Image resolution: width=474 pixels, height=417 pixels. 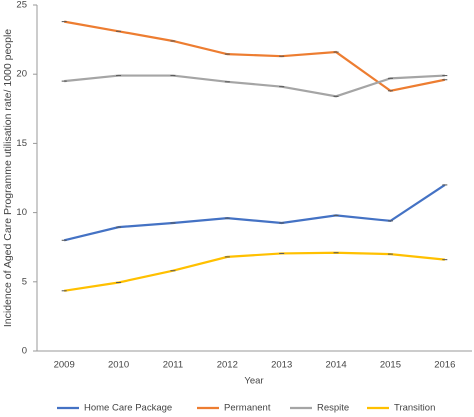 I want to click on x-tick-label: 2011, so click(x=173, y=365).